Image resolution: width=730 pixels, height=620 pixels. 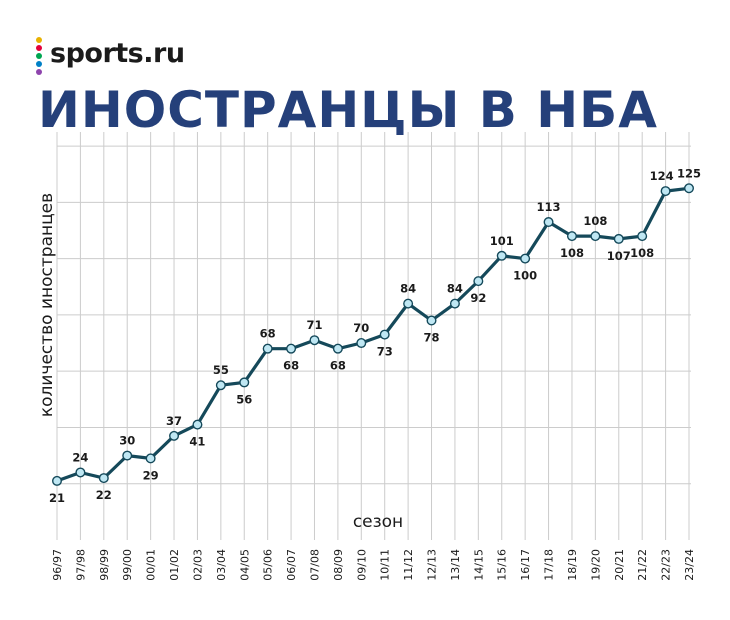 I want to click on brand-name: sports.ru, so click(x=117, y=53).